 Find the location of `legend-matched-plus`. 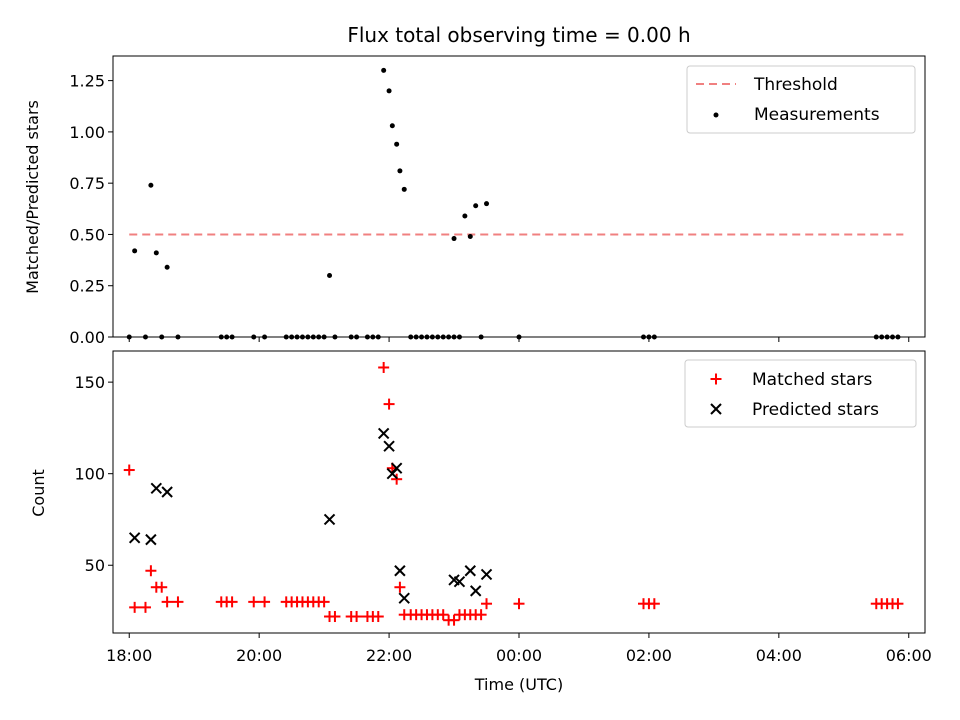

legend-matched-plus is located at coordinates (716, 379).